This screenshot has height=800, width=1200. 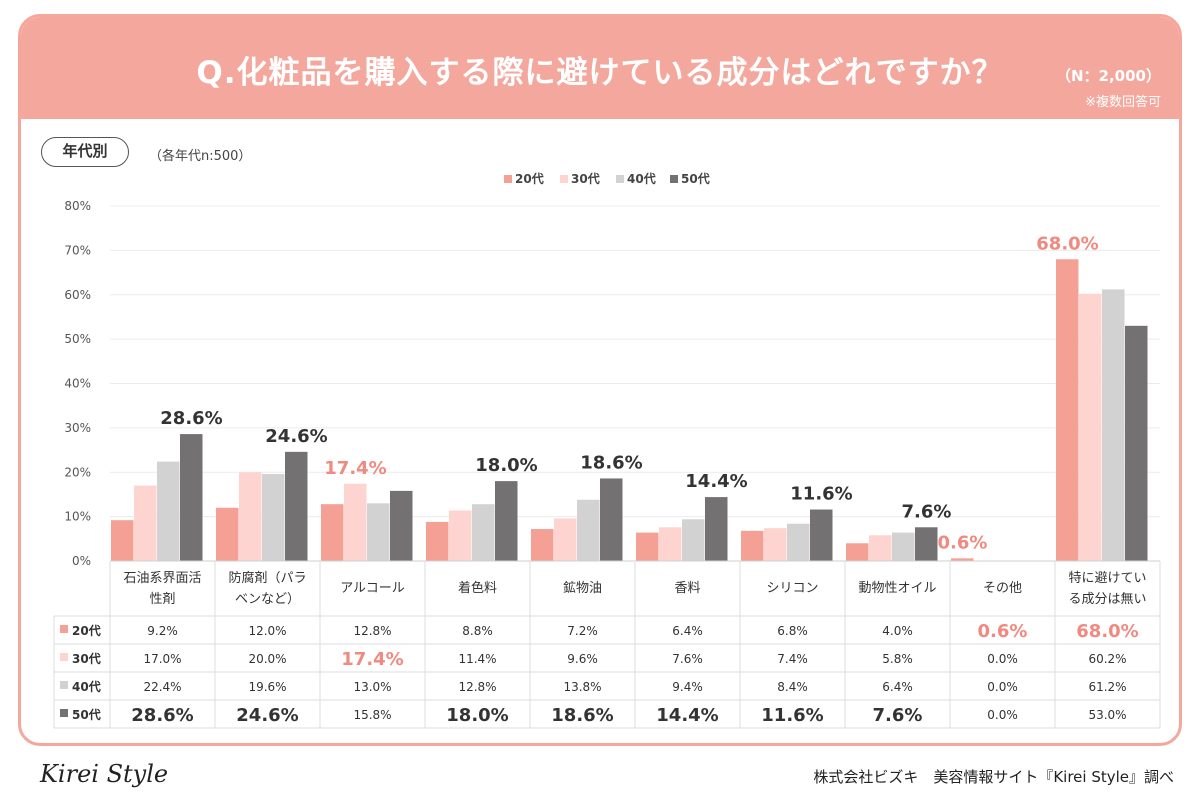 What do you see at coordinates (267, 687) in the screenshot?
I see `table-cell: 19.6%` at bounding box center [267, 687].